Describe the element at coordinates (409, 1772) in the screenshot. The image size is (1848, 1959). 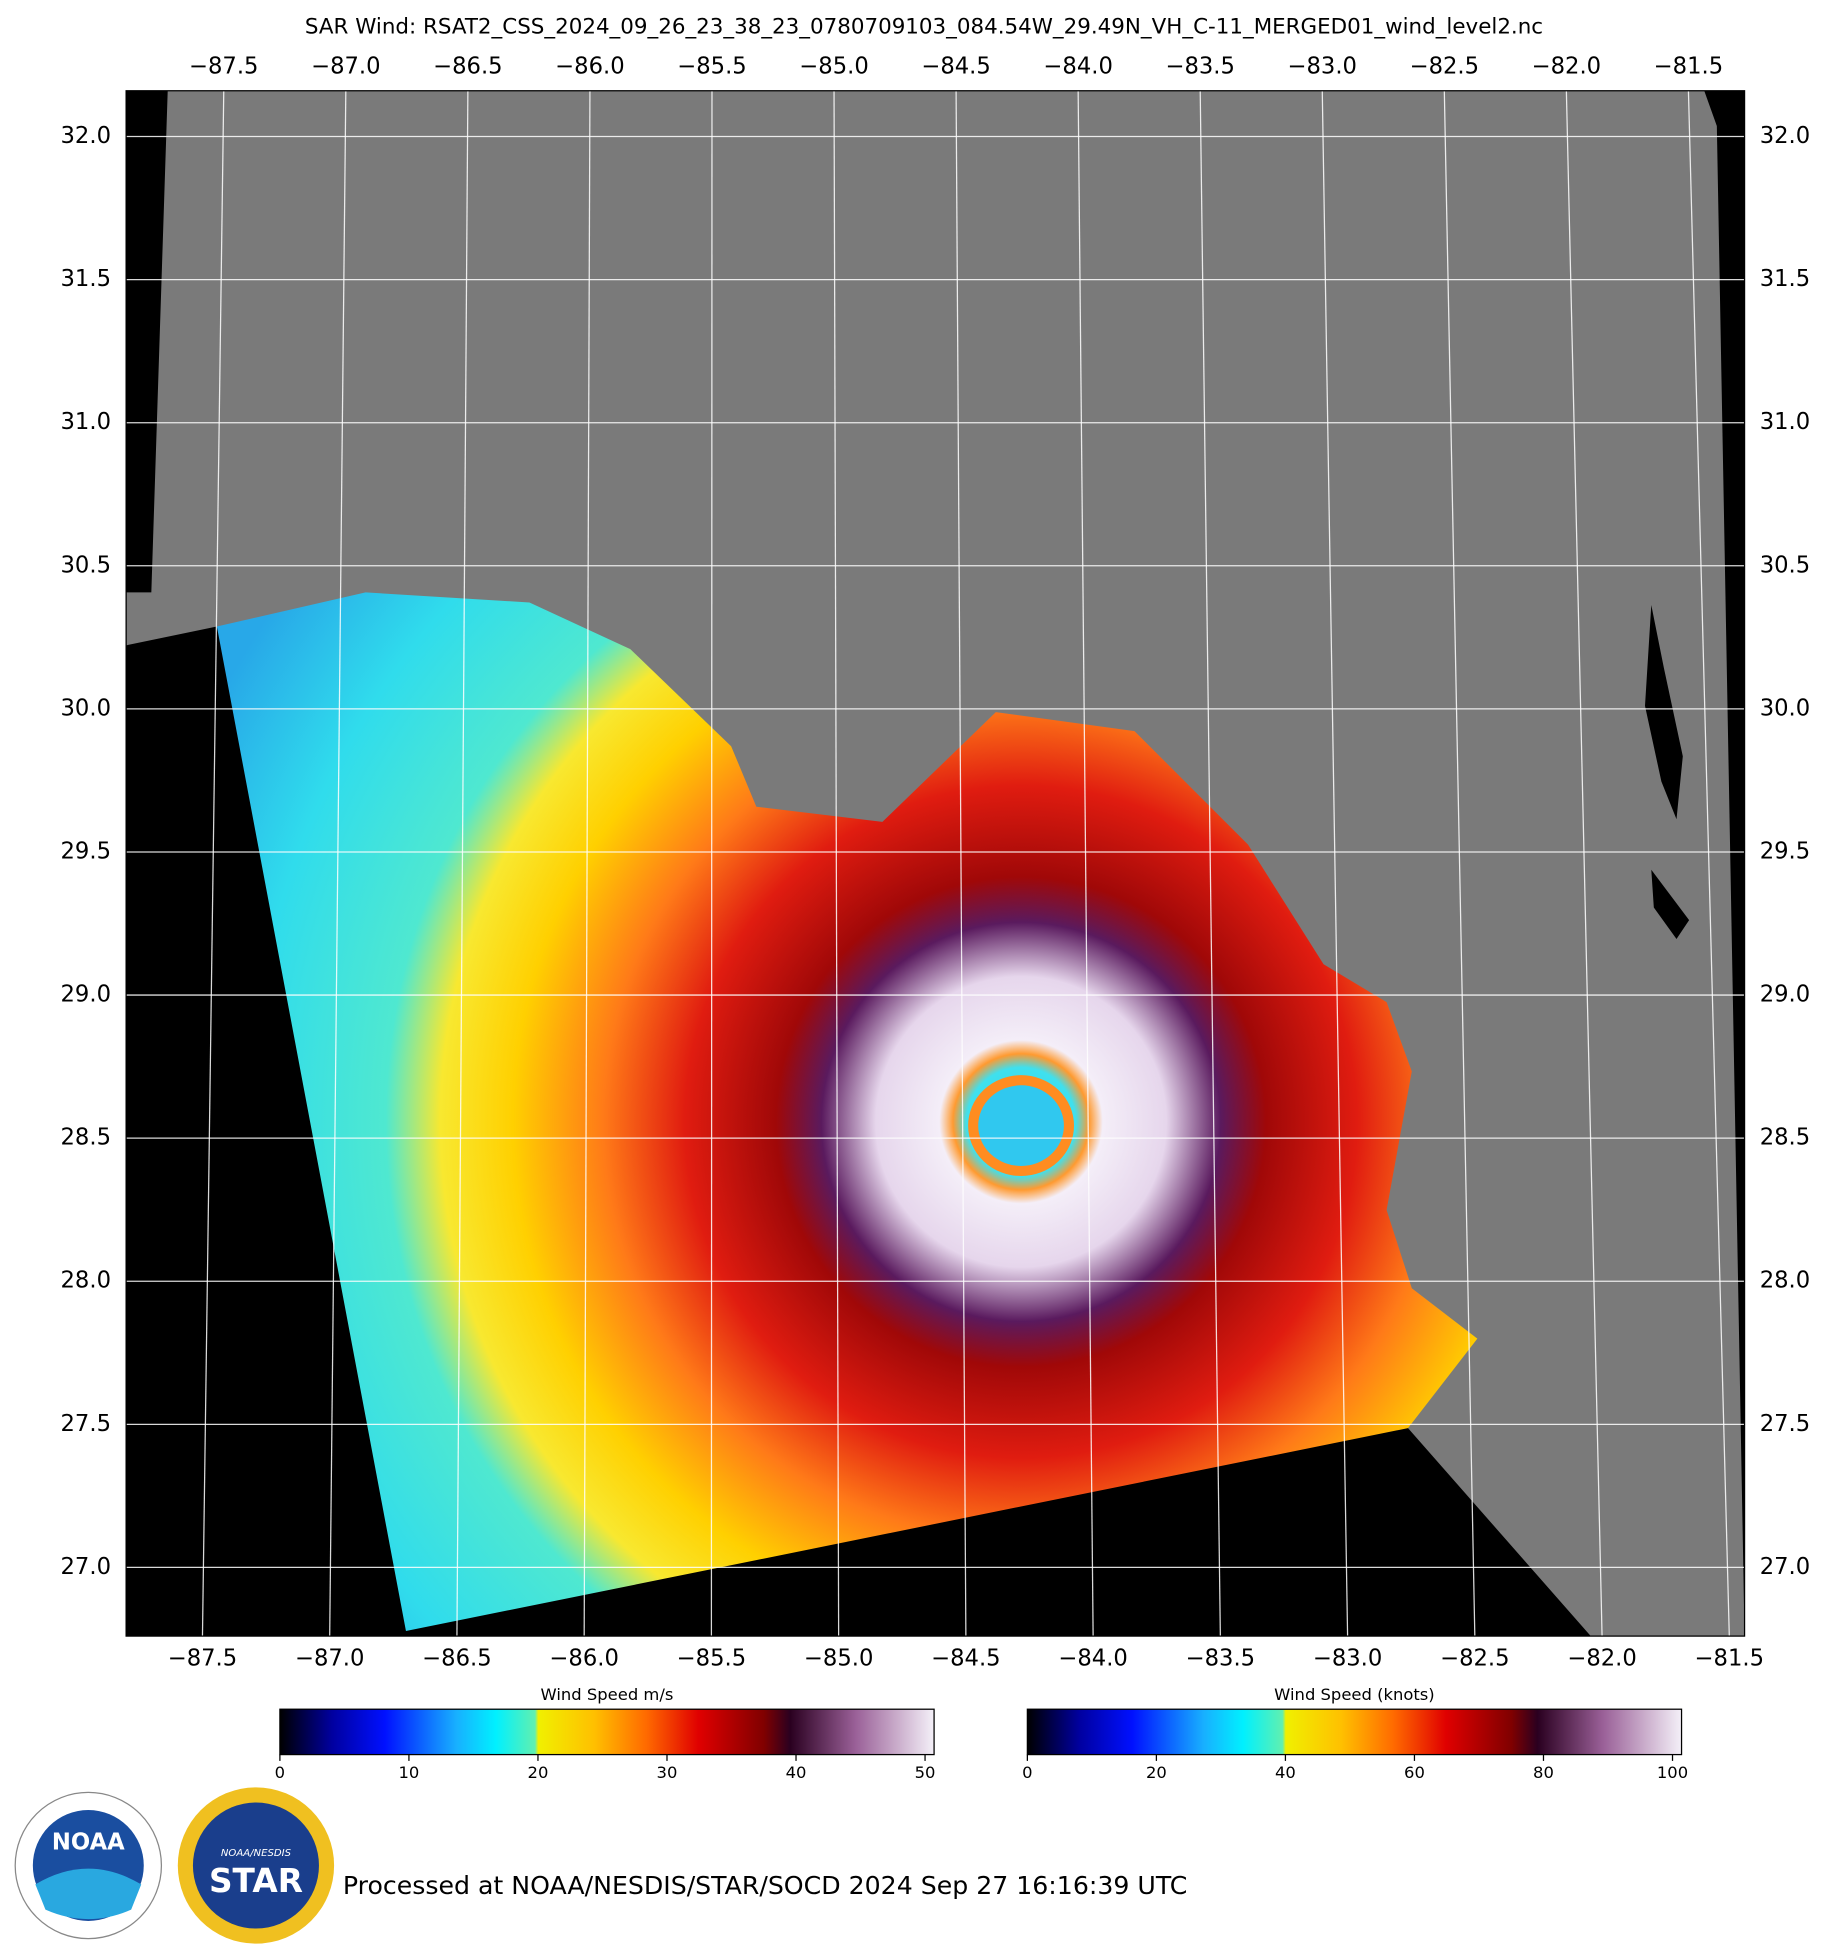
I see `colorbar-tick-label: 10` at that location.